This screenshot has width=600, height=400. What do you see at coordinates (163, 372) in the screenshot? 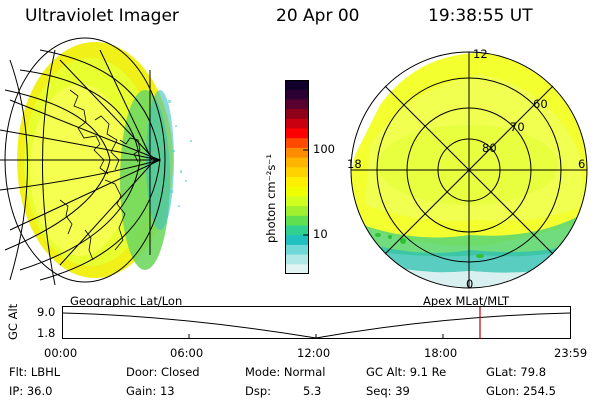
I see `door-info: Door: Closed` at bounding box center [163, 372].